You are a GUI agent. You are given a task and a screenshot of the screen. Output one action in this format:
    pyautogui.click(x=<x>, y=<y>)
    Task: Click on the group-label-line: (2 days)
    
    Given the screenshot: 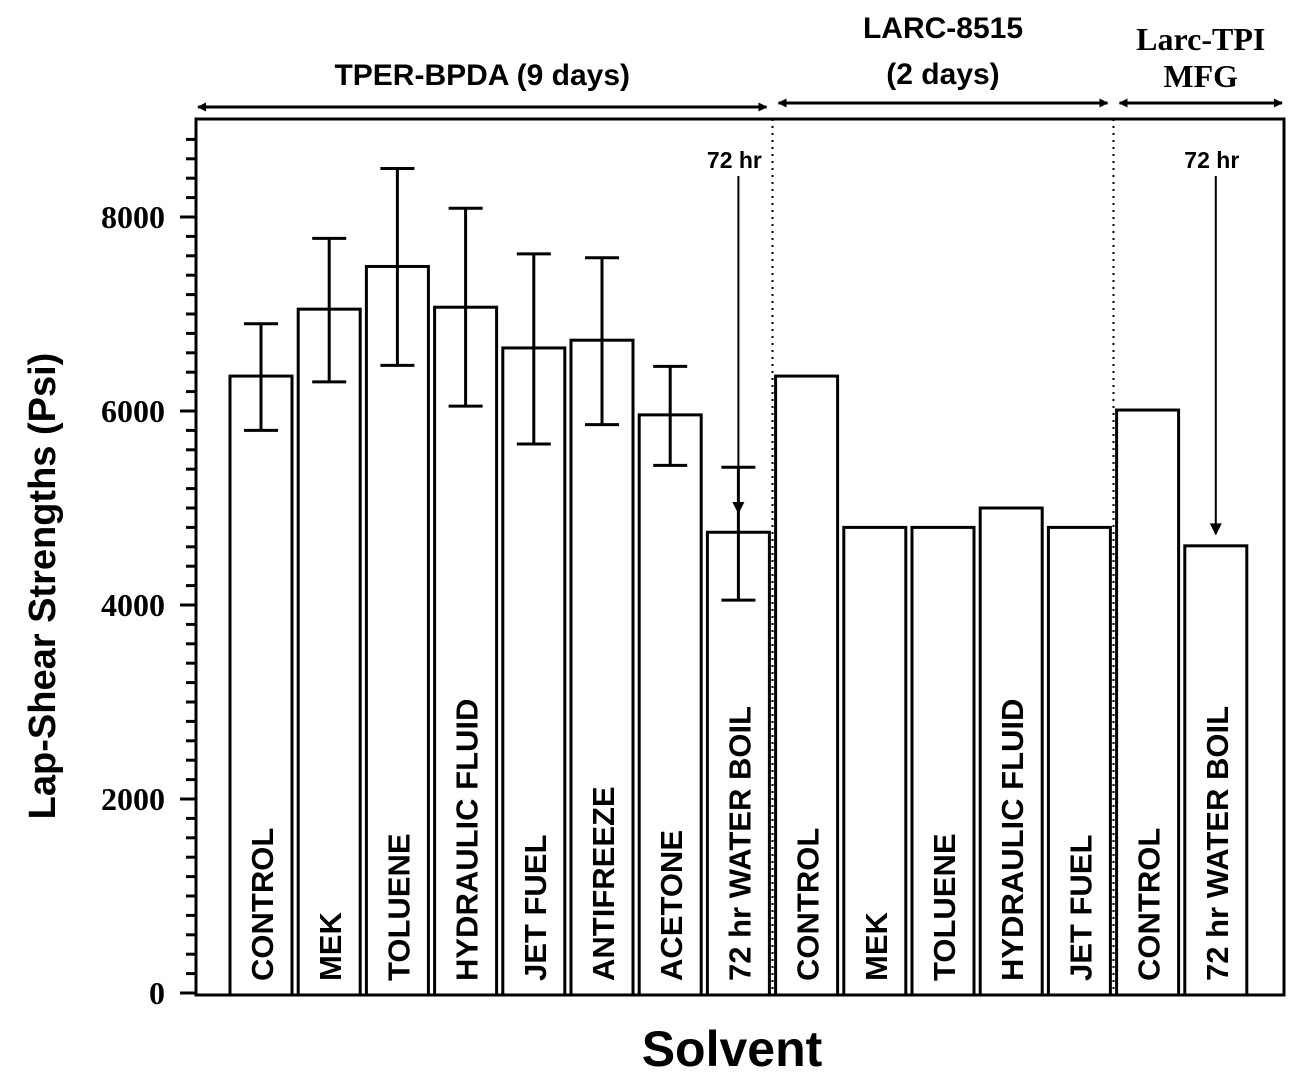 What is the action you would take?
    pyautogui.click(x=942, y=74)
    